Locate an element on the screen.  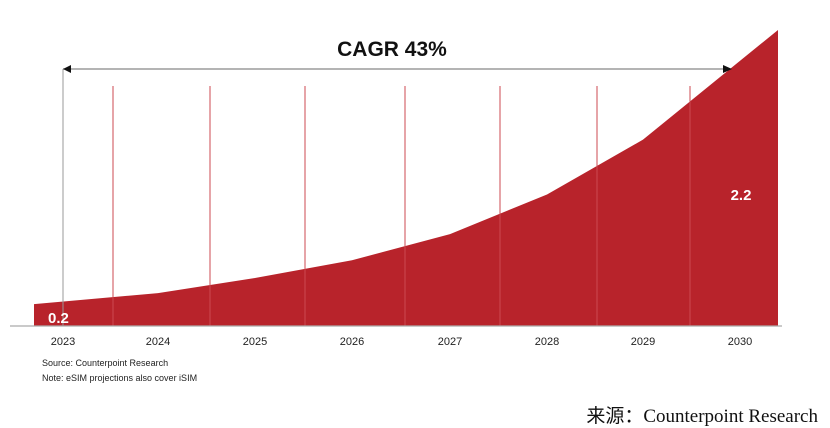
data-label-first: 0.2 is located at coordinates (58, 318).